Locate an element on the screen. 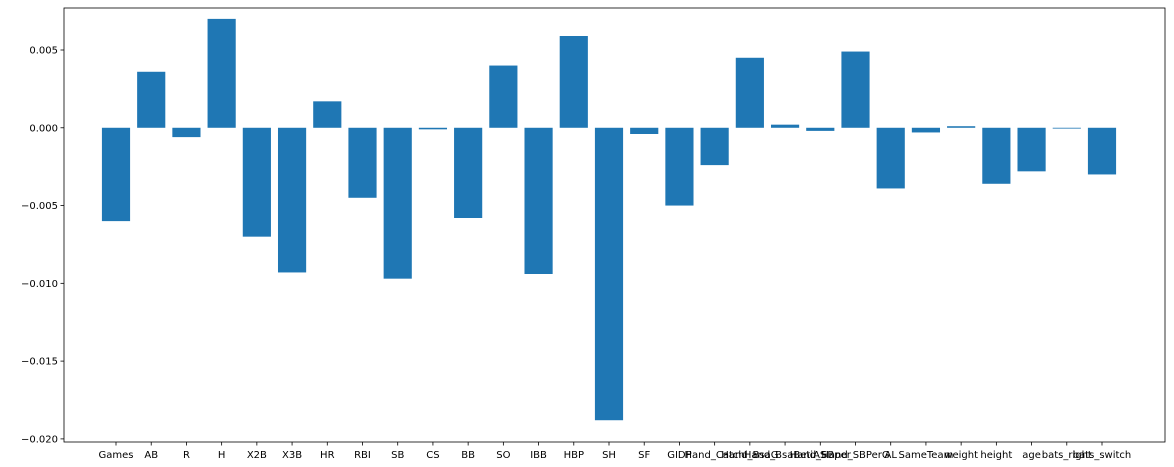  bar-sb is located at coordinates (397, 203).